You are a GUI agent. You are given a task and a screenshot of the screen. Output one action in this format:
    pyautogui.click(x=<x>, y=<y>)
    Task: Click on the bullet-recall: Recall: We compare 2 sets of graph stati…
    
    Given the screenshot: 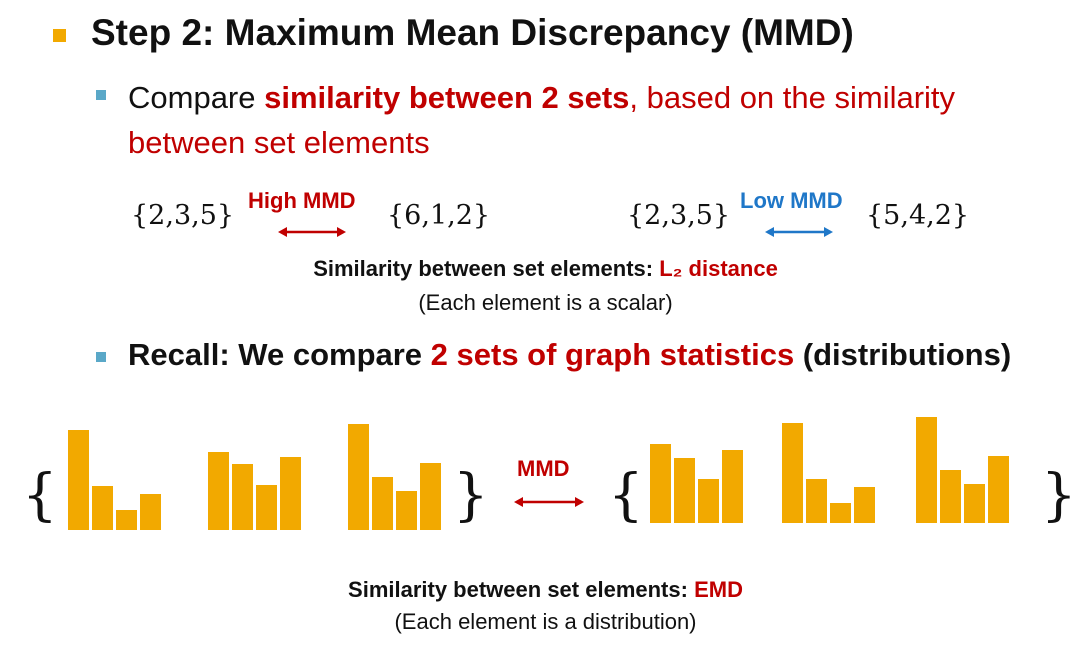 What is the action you would take?
    pyautogui.click(x=569, y=355)
    